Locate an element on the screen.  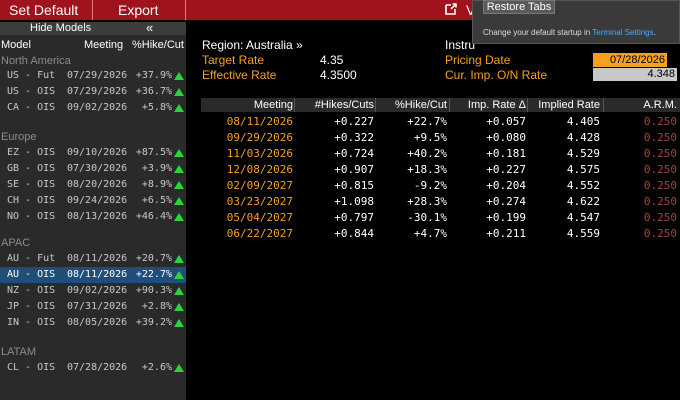
model-row: JP - OIS 07/31/2026 +2.8% is located at coordinates (93, 307).